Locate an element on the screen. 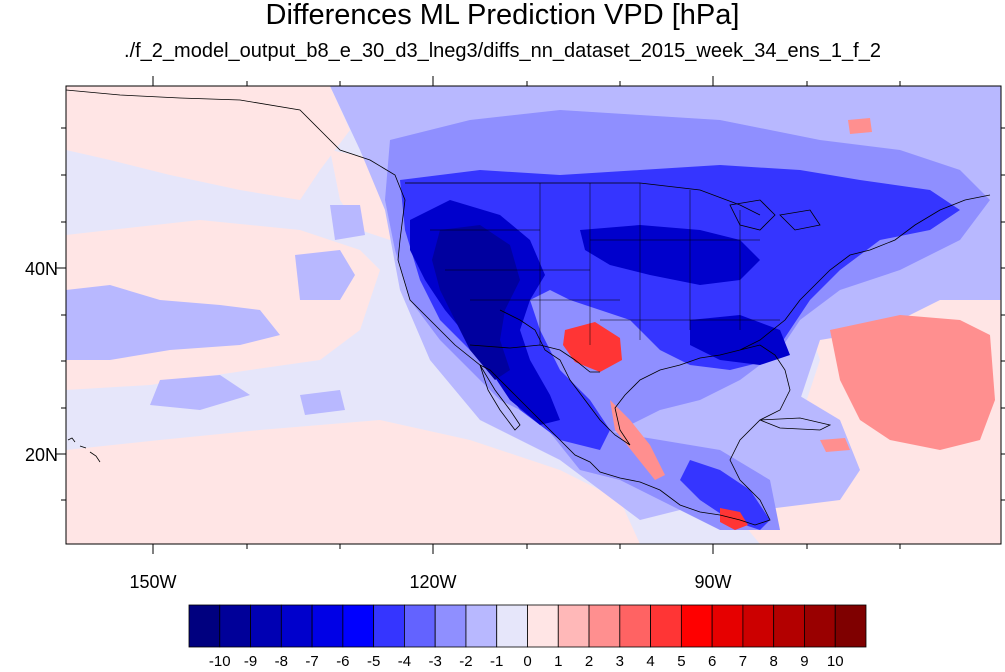 Image resolution: width=1005 pixels, height=672 pixels. pink-pacific-north is located at coordinates (208, 143).